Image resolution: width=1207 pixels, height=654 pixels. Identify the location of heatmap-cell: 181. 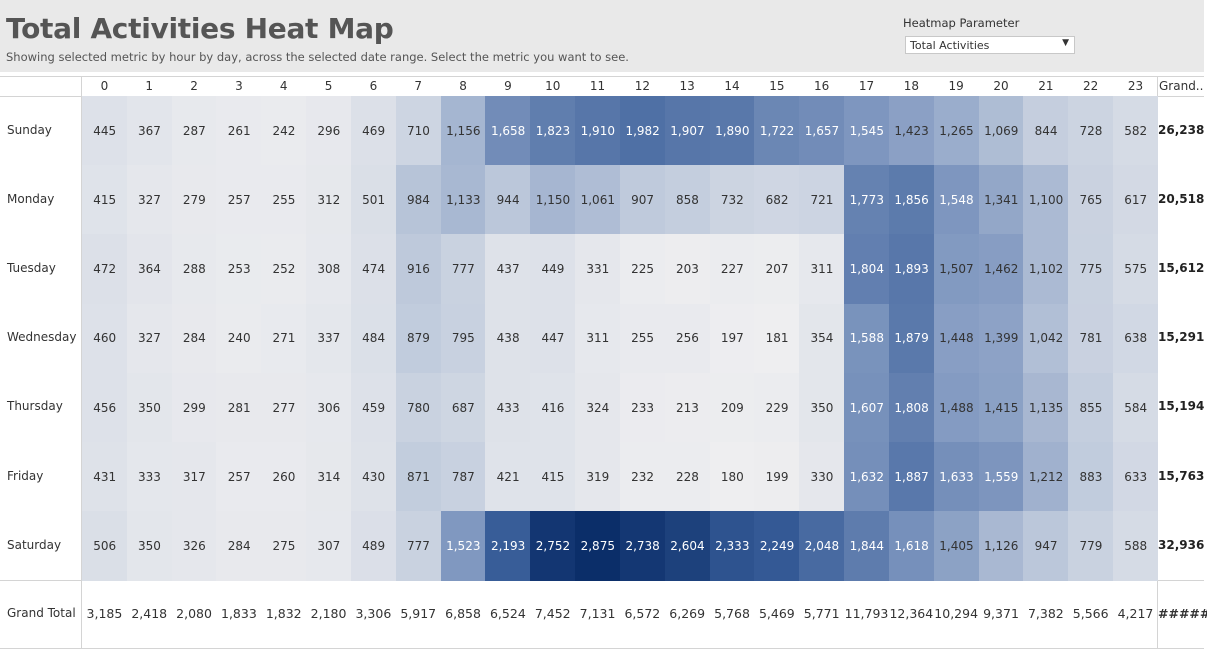
(777, 338).